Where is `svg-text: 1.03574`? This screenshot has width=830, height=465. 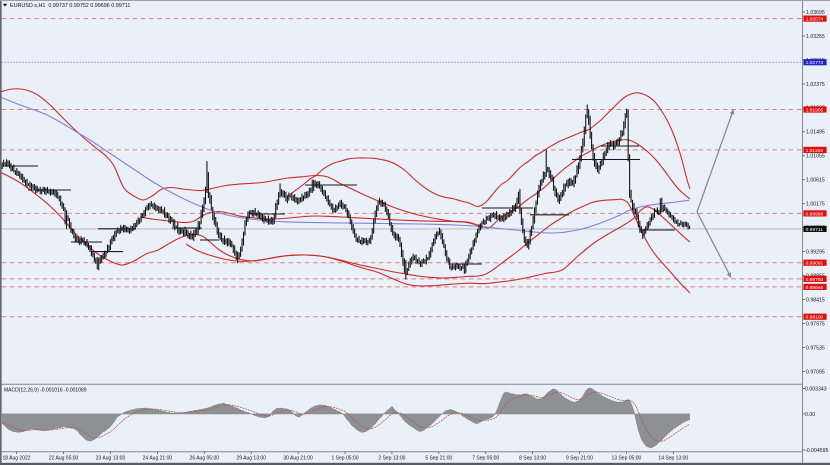
svg-text: 1.03574 is located at coordinates (815, 20).